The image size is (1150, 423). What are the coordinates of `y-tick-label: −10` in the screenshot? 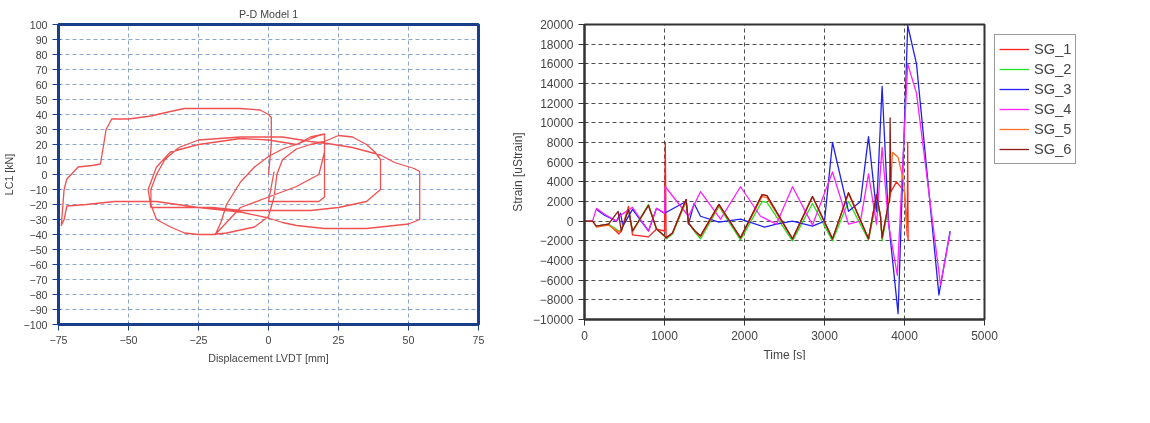 It's located at (38, 189).